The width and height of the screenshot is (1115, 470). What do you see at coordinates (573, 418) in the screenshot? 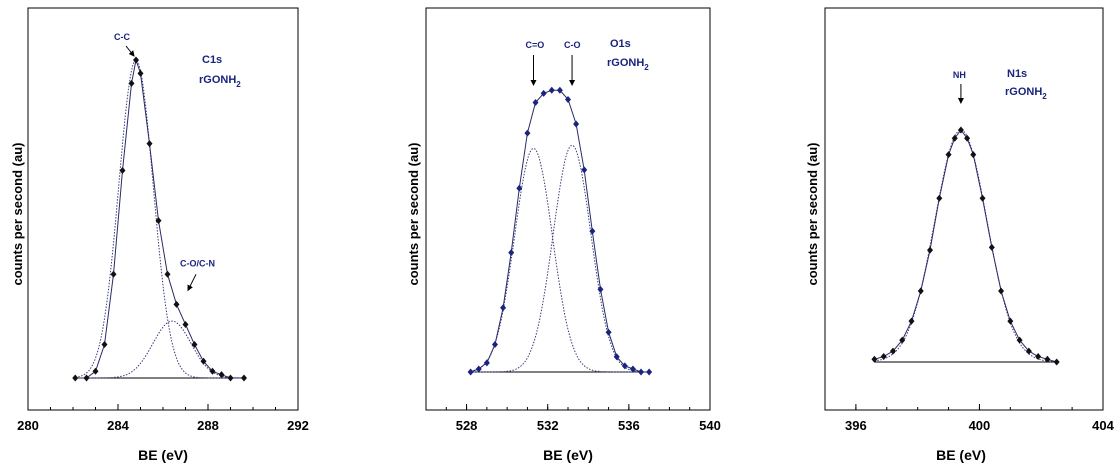
I see `x-ticks: 528 532 536 540` at bounding box center [573, 418].